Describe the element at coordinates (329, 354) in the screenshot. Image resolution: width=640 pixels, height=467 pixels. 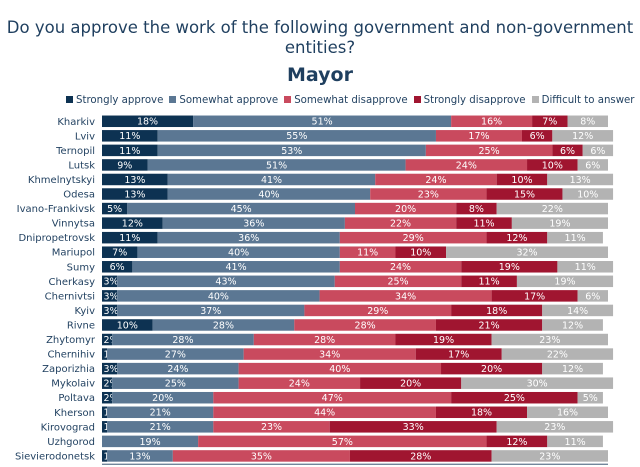
I see `data-label: 34%` at that location.